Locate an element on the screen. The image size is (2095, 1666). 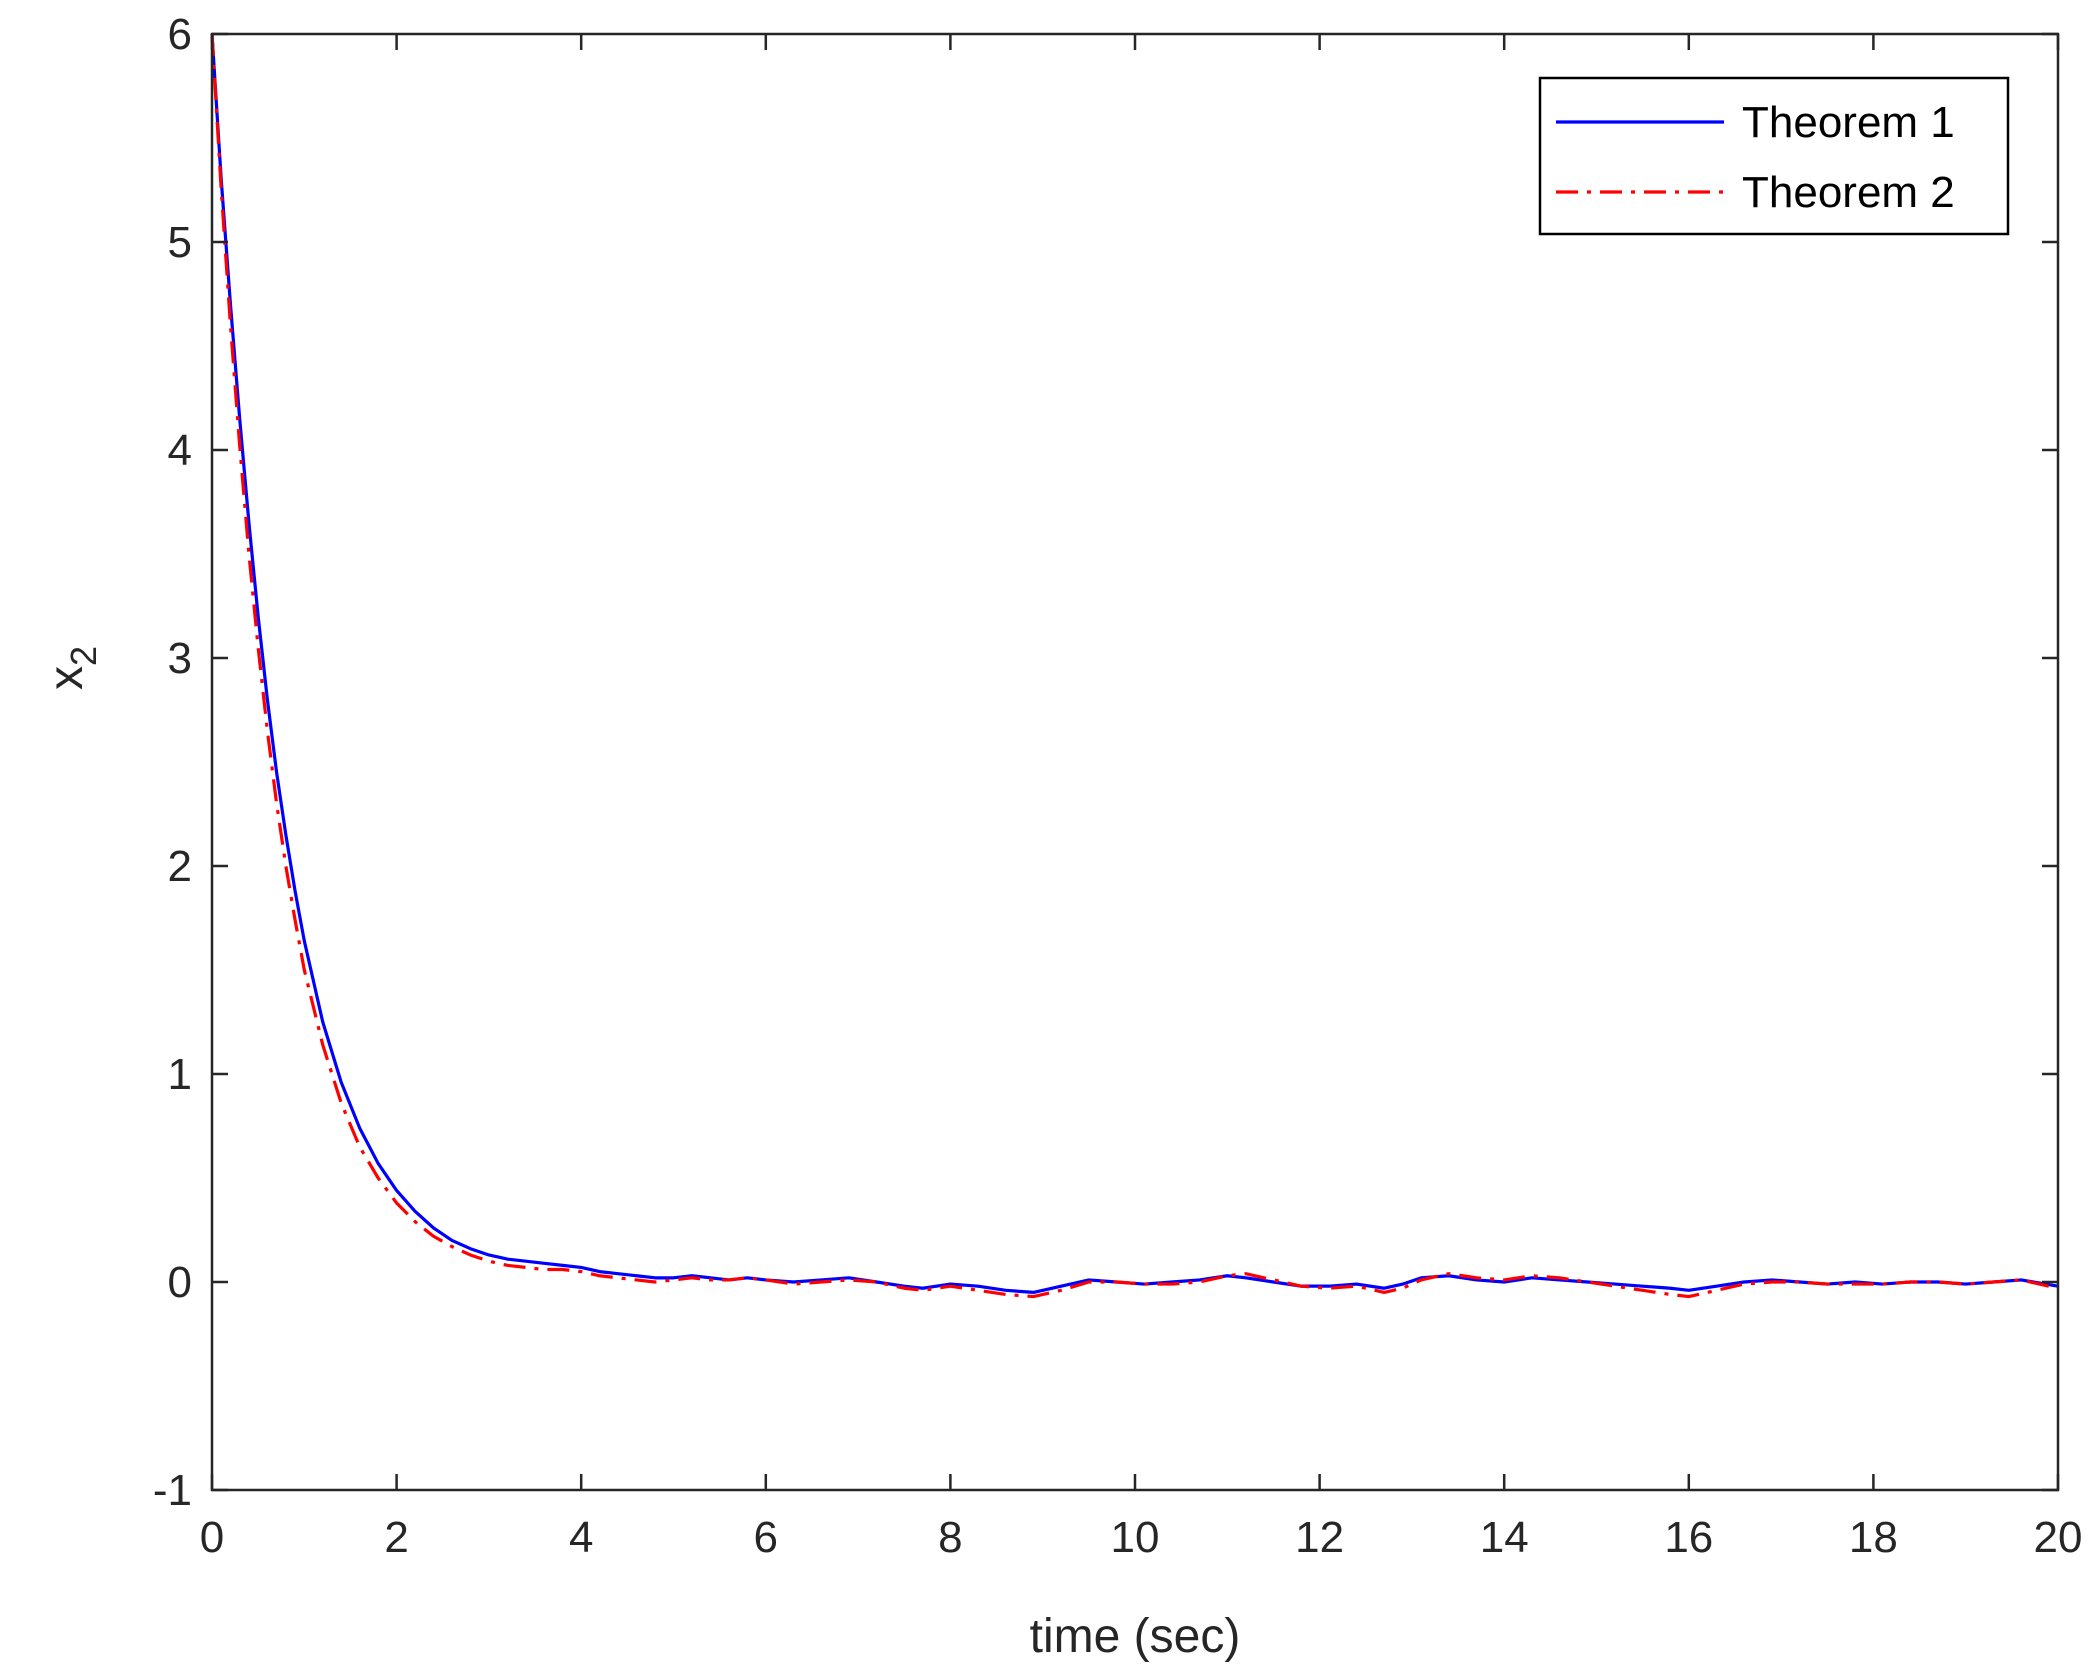
legend: Theorem 1 Theorem 2 is located at coordinates (1774, 156).